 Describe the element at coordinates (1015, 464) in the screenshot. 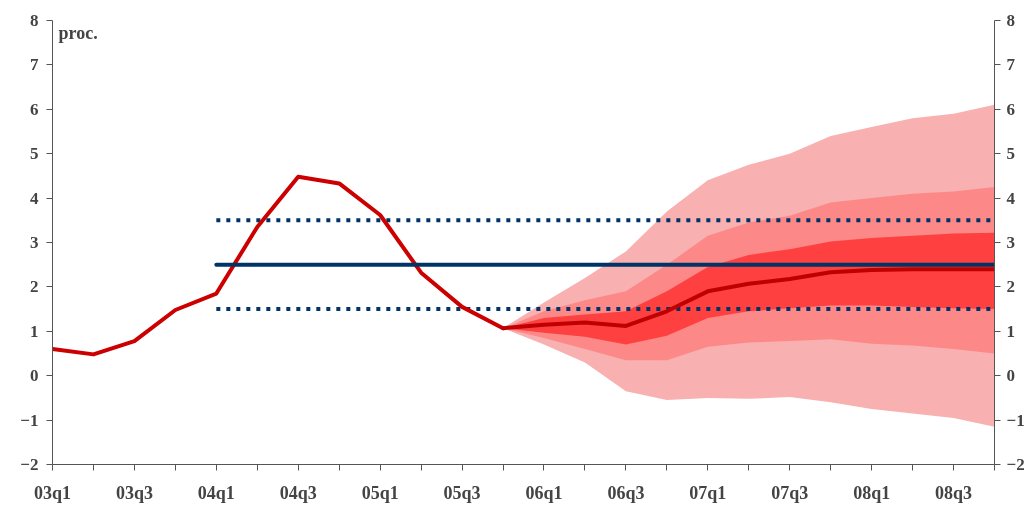

I see `y2-tick-label: −2` at that location.